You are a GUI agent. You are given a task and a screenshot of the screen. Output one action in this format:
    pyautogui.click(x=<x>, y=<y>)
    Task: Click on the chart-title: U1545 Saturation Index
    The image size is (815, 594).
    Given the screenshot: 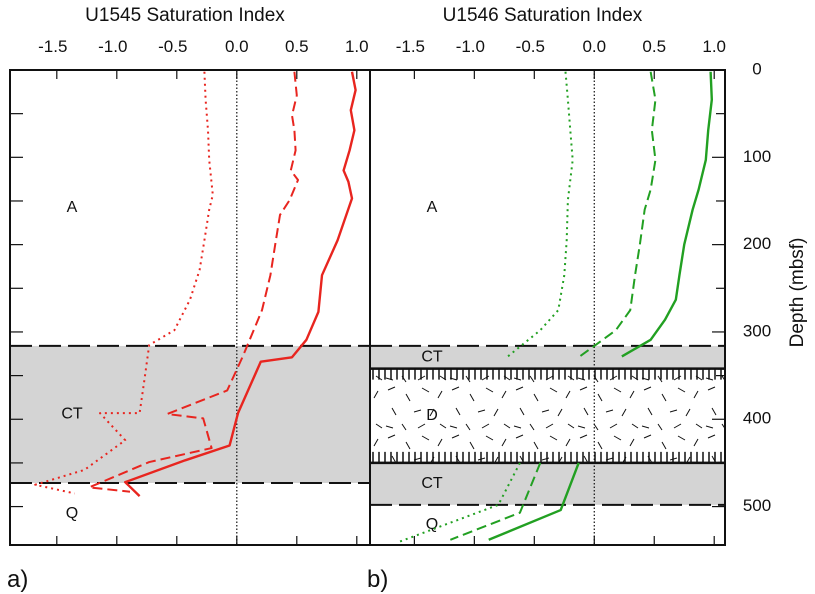 What is the action you would take?
    pyautogui.click(x=185, y=15)
    